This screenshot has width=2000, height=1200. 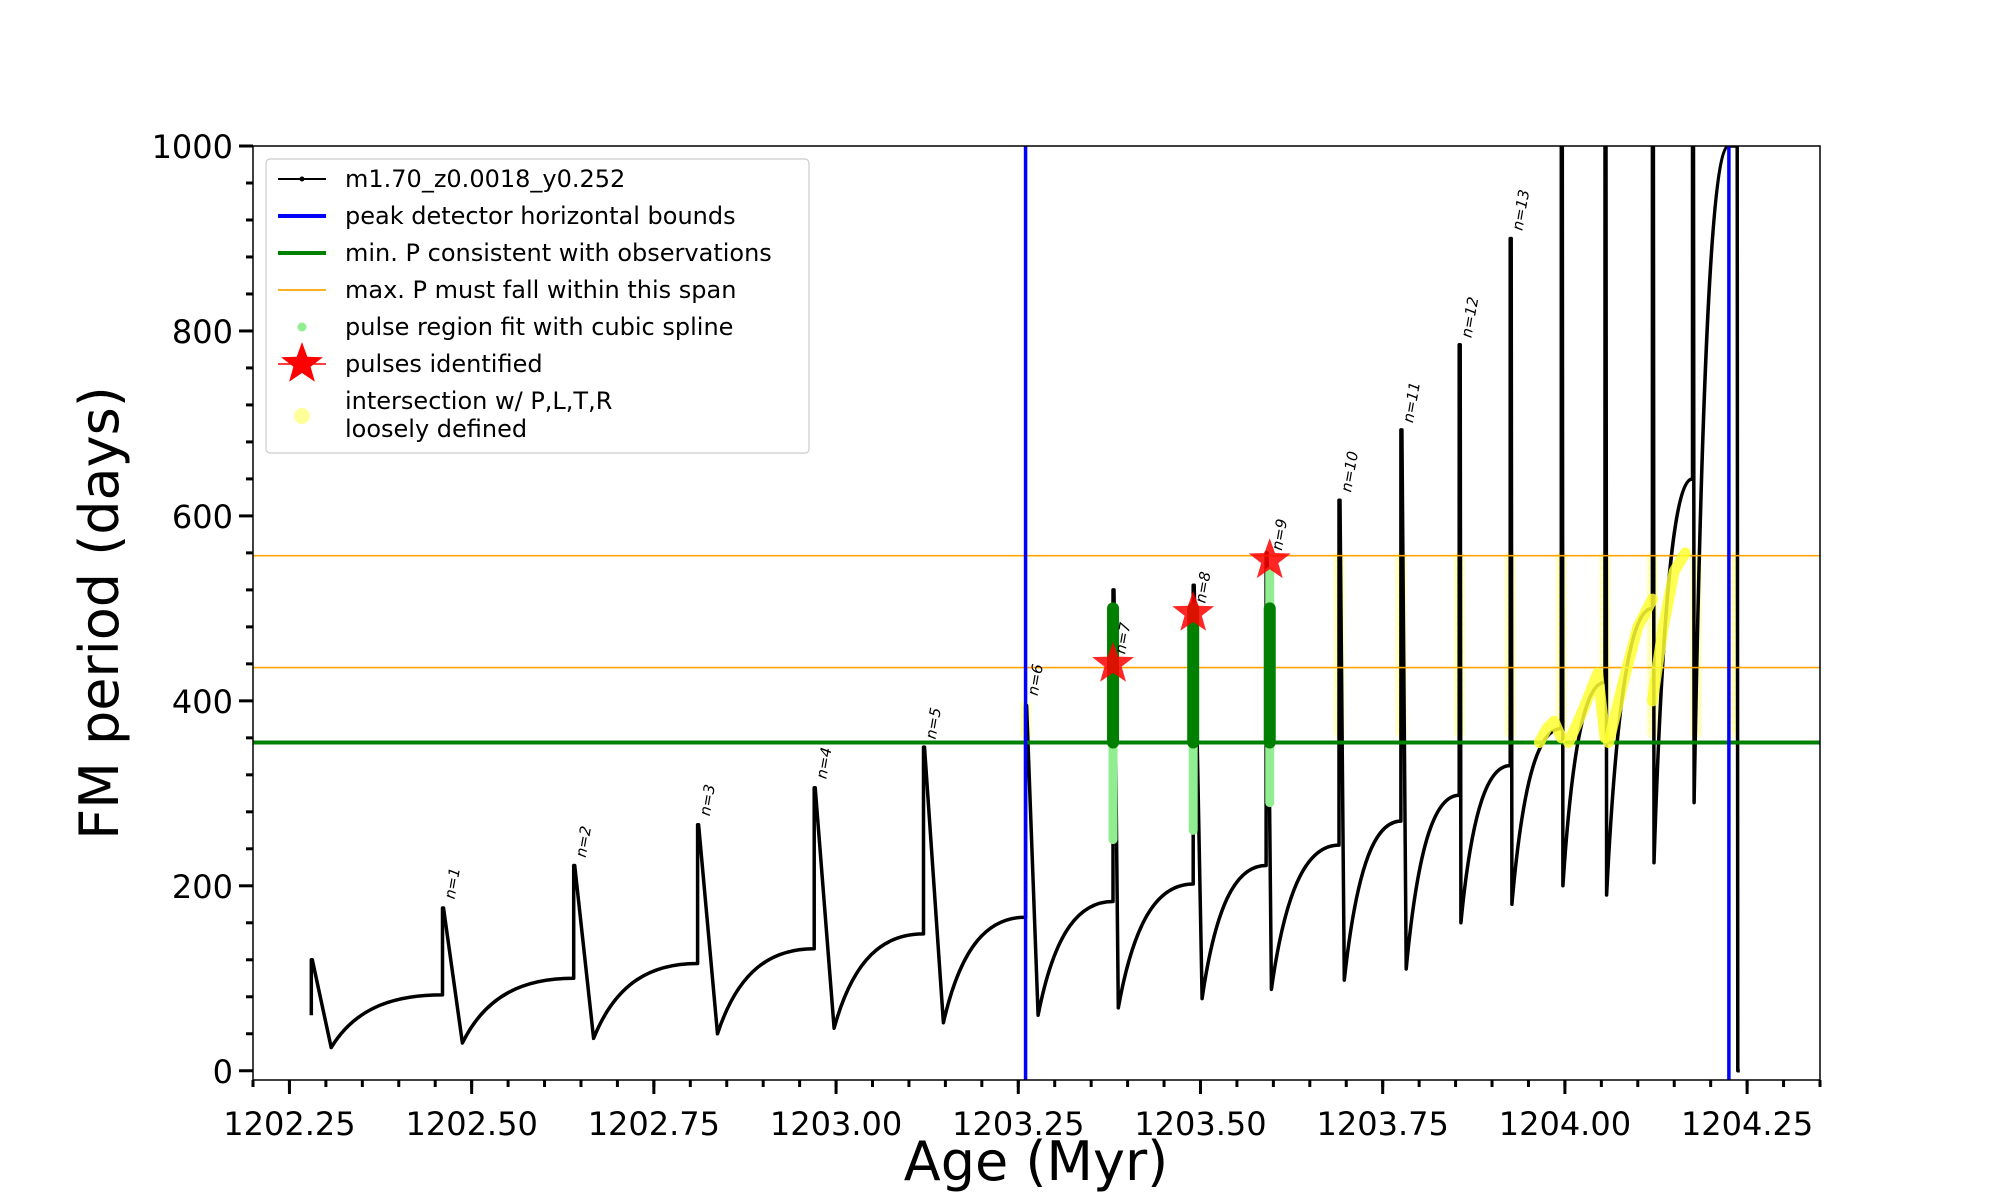 What do you see at coordinates (1411, 402) in the screenshot?
I see `pulse-label: n=11` at bounding box center [1411, 402].